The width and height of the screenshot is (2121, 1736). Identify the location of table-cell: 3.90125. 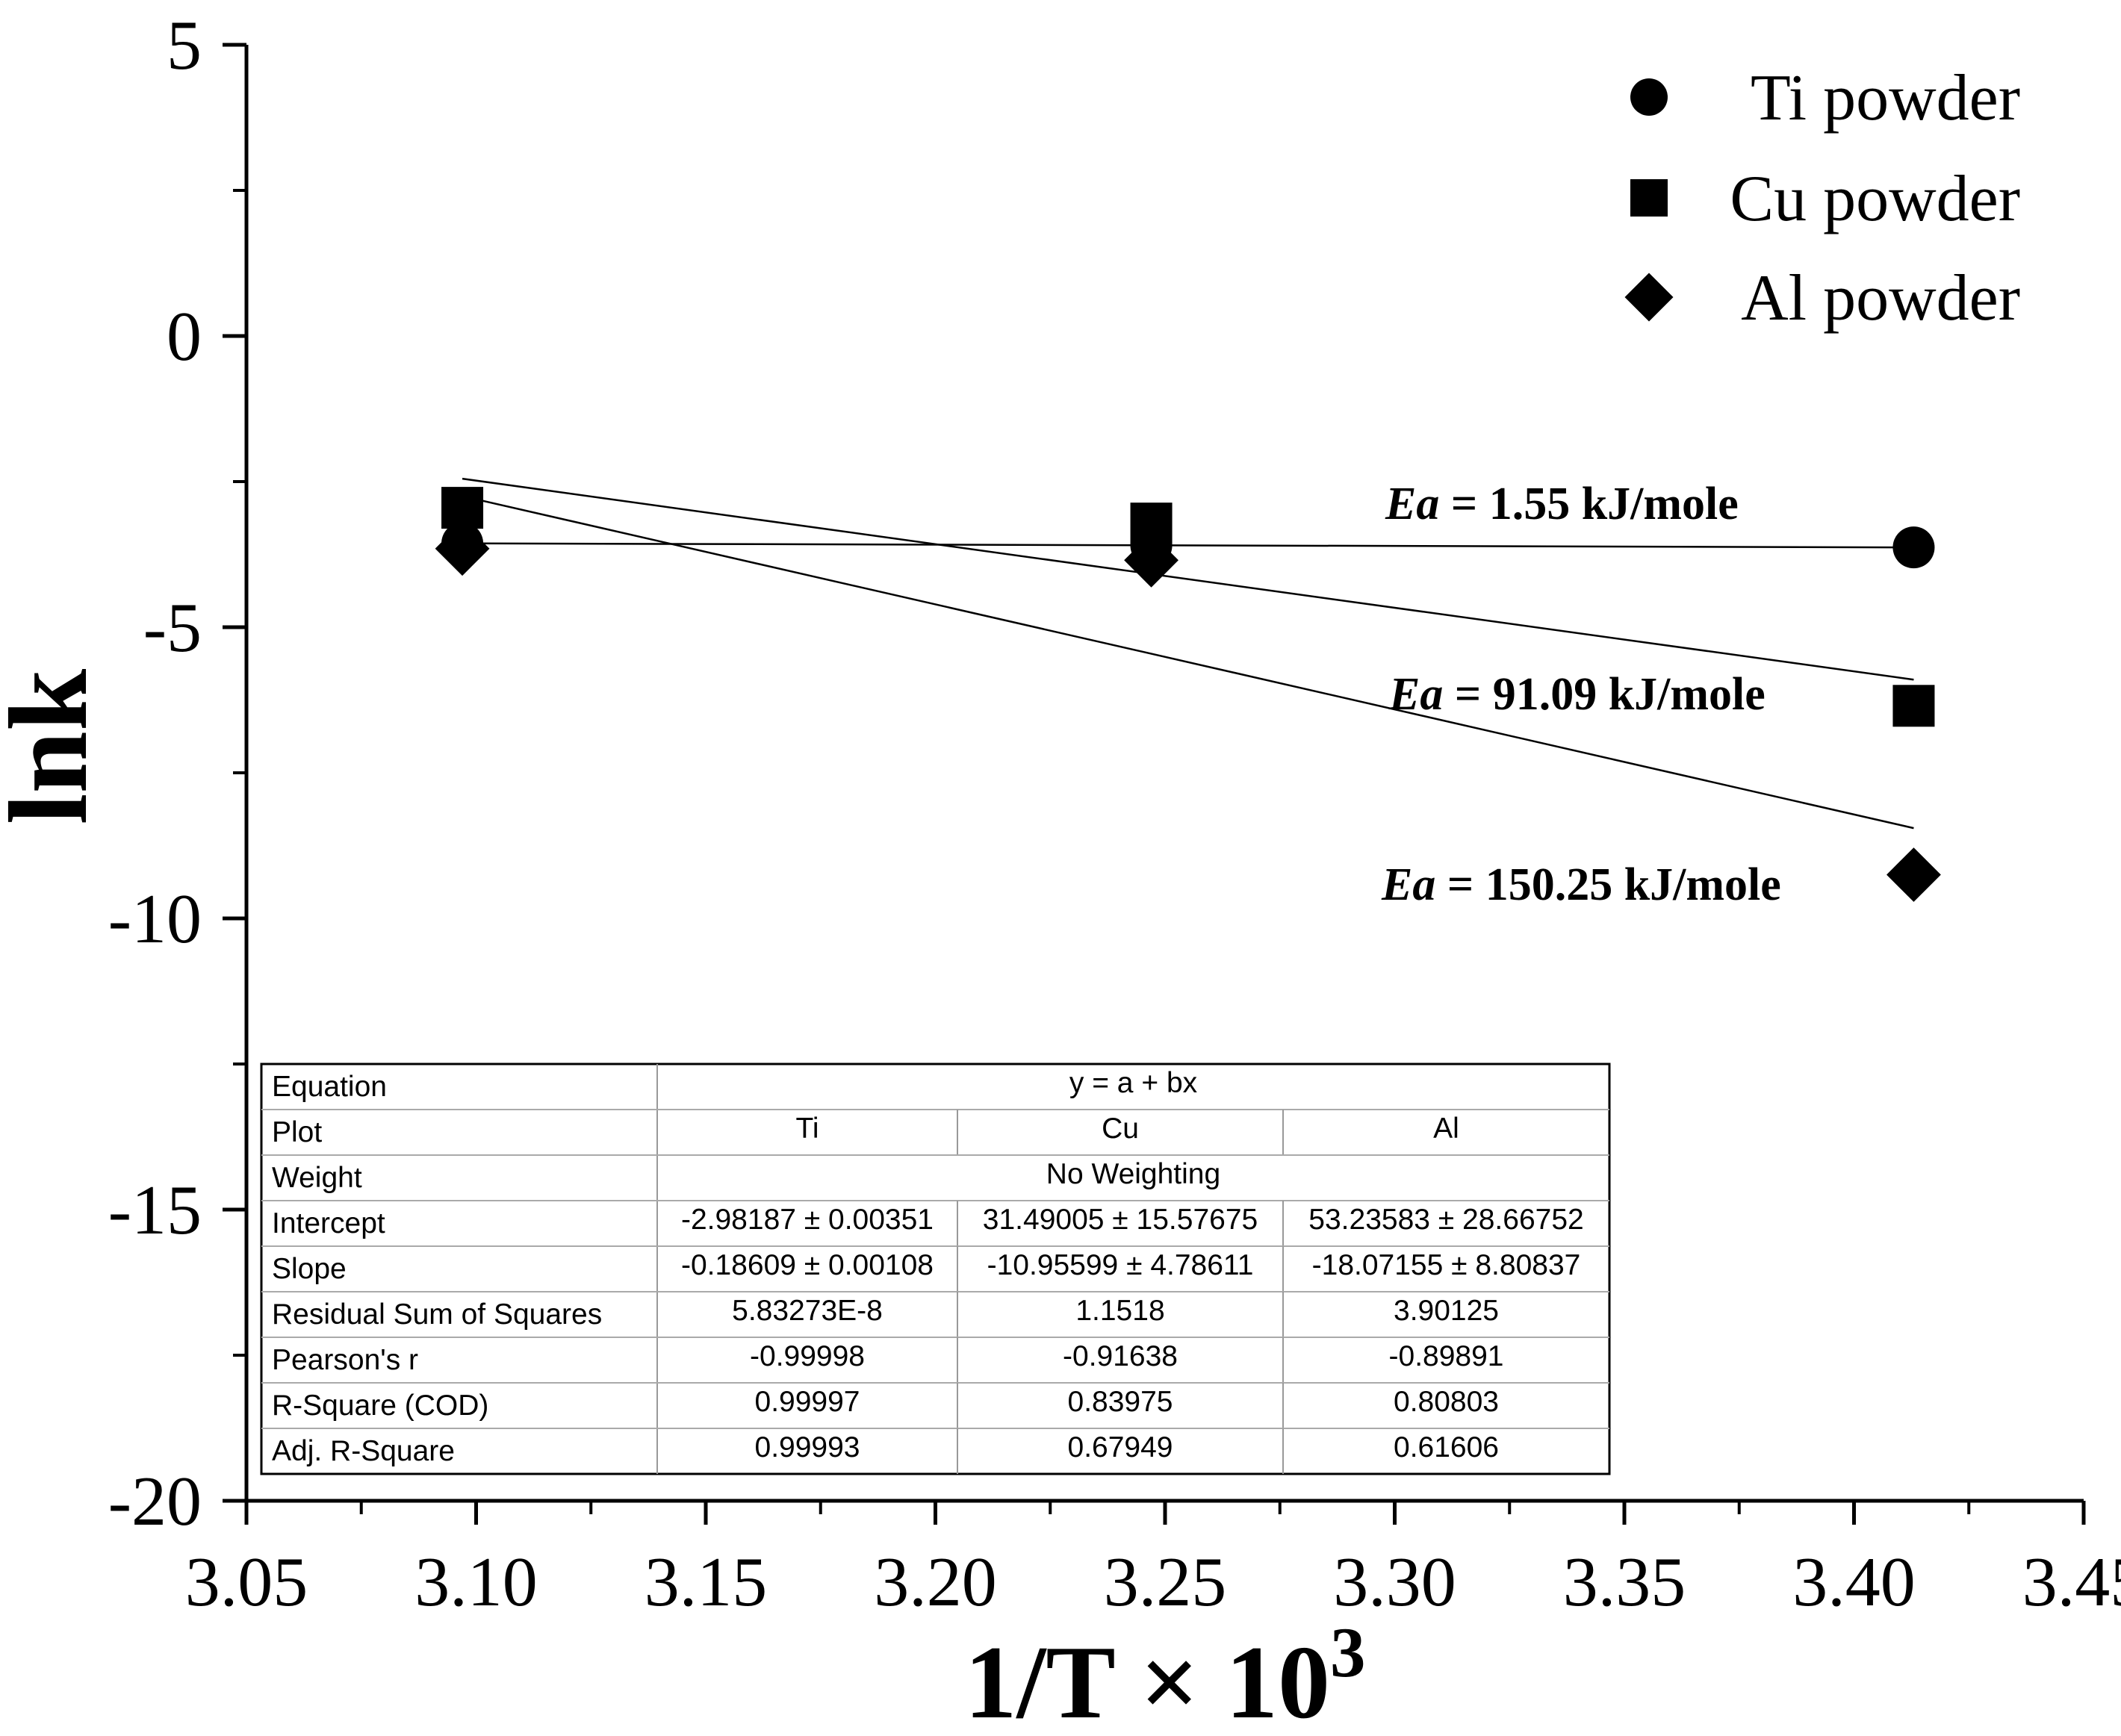
(1446, 1311).